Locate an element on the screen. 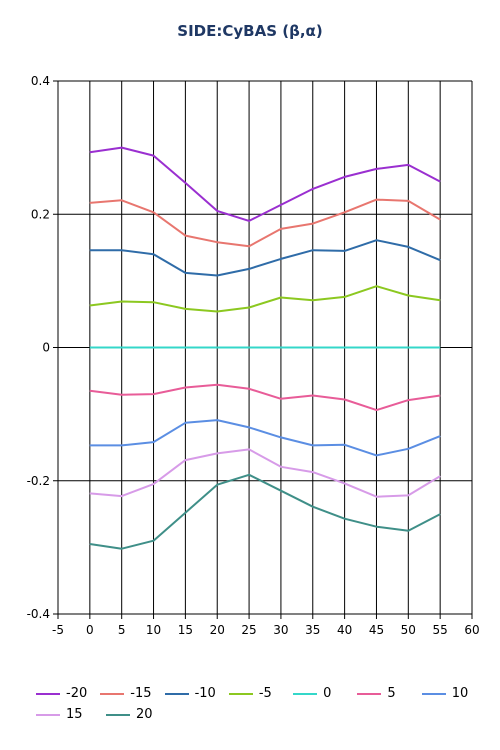  x-tick-label: 5 is located at coordinates (122, 630).